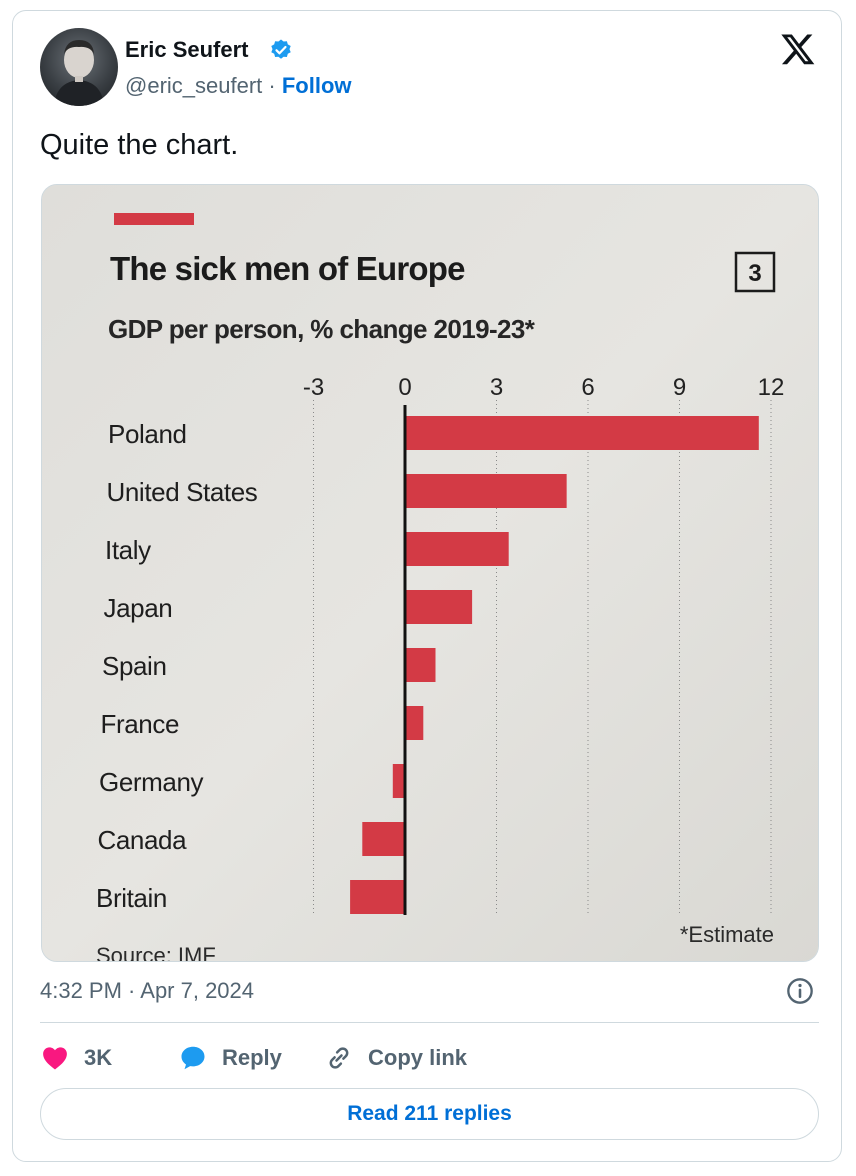 The width and height of the screenshot is (856, 1176). Describe the element at coordinates (727, 934) in the screenshot. I see `chart-footnote: *Estimate` at that location.